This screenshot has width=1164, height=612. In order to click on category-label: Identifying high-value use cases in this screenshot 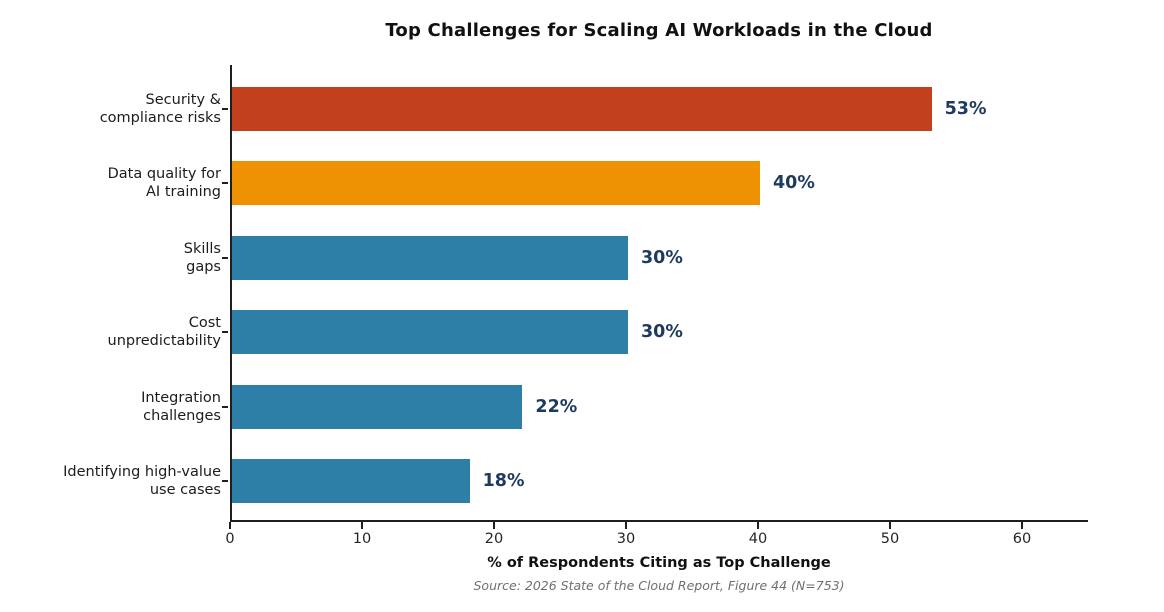, I will do `click(110, 481)`.